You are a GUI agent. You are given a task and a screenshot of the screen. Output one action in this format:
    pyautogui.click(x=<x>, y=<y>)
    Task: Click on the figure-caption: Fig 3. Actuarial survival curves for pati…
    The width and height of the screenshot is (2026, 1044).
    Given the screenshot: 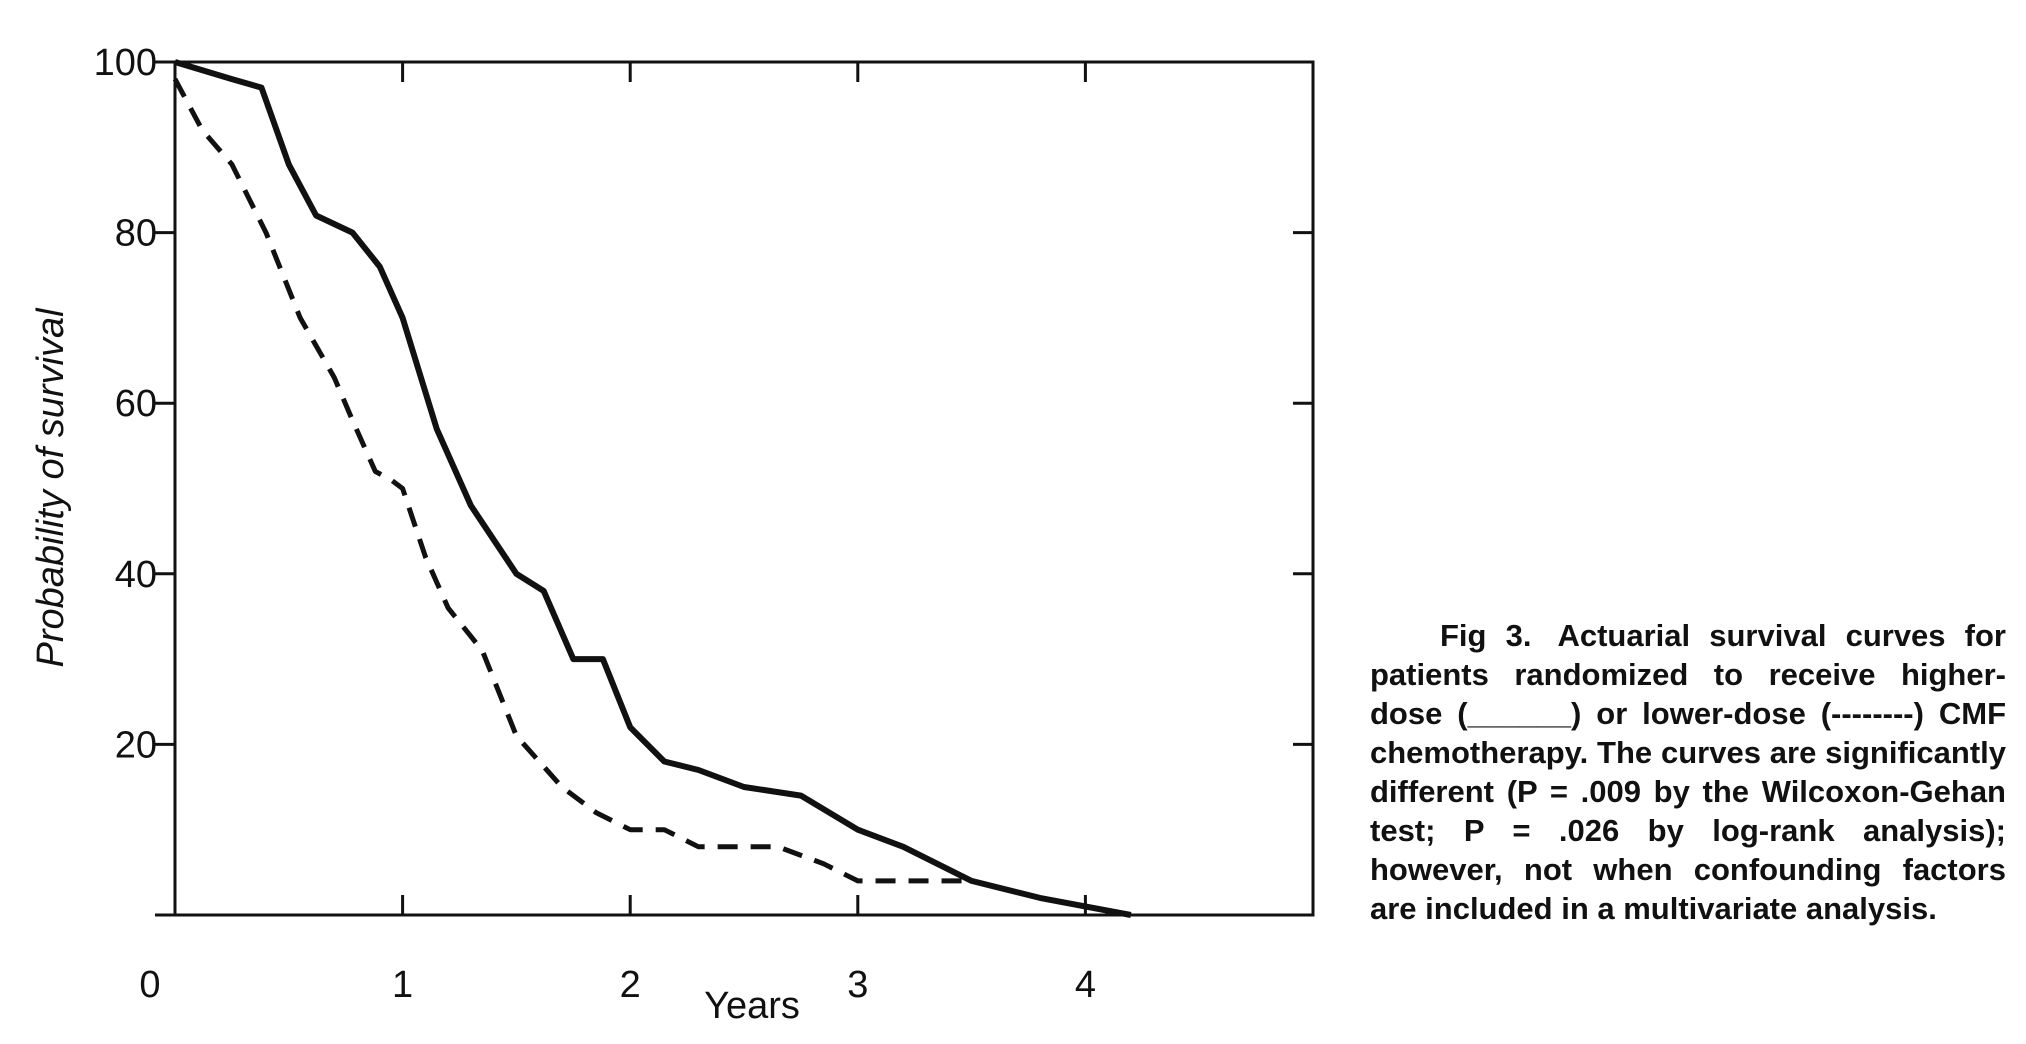 What is the action you would take?
    pyautogui.click(x=1688, y=772)
    